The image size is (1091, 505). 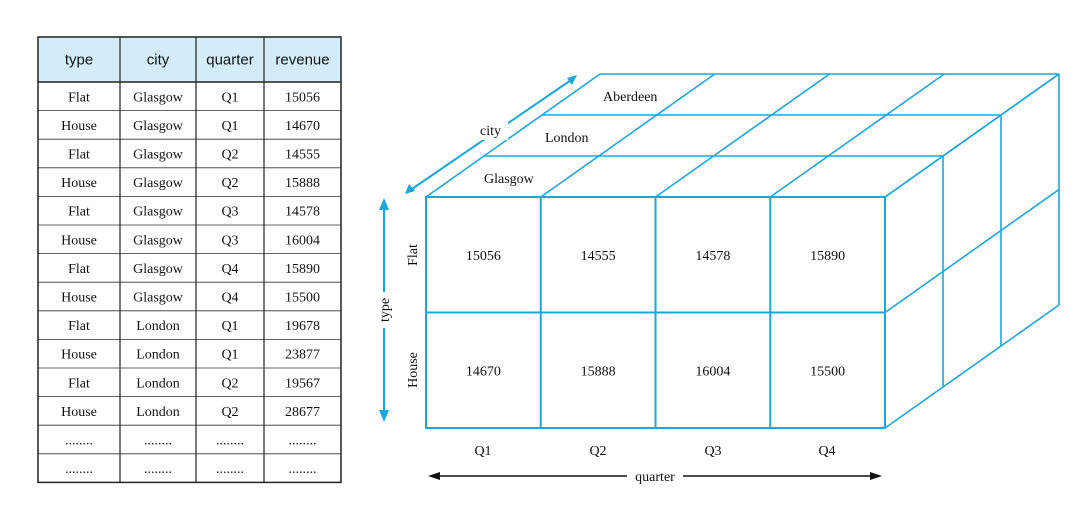 What do you see at coordinates (413, 255) in the screenshot?
I see `type-label-flat: Flat` at bounding box center [413, 255].